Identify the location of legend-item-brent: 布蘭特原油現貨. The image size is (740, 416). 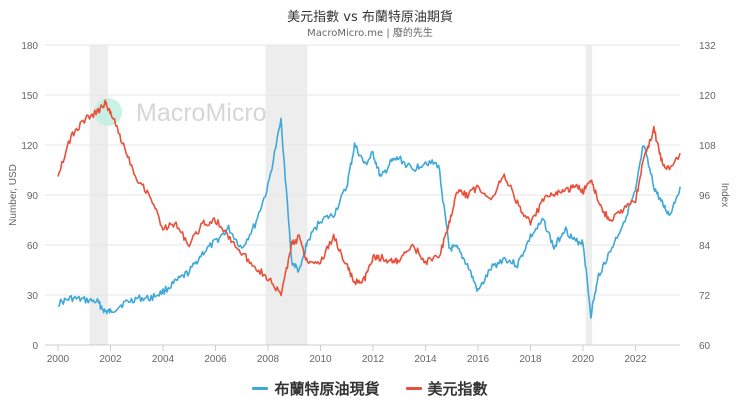
(316, 388).